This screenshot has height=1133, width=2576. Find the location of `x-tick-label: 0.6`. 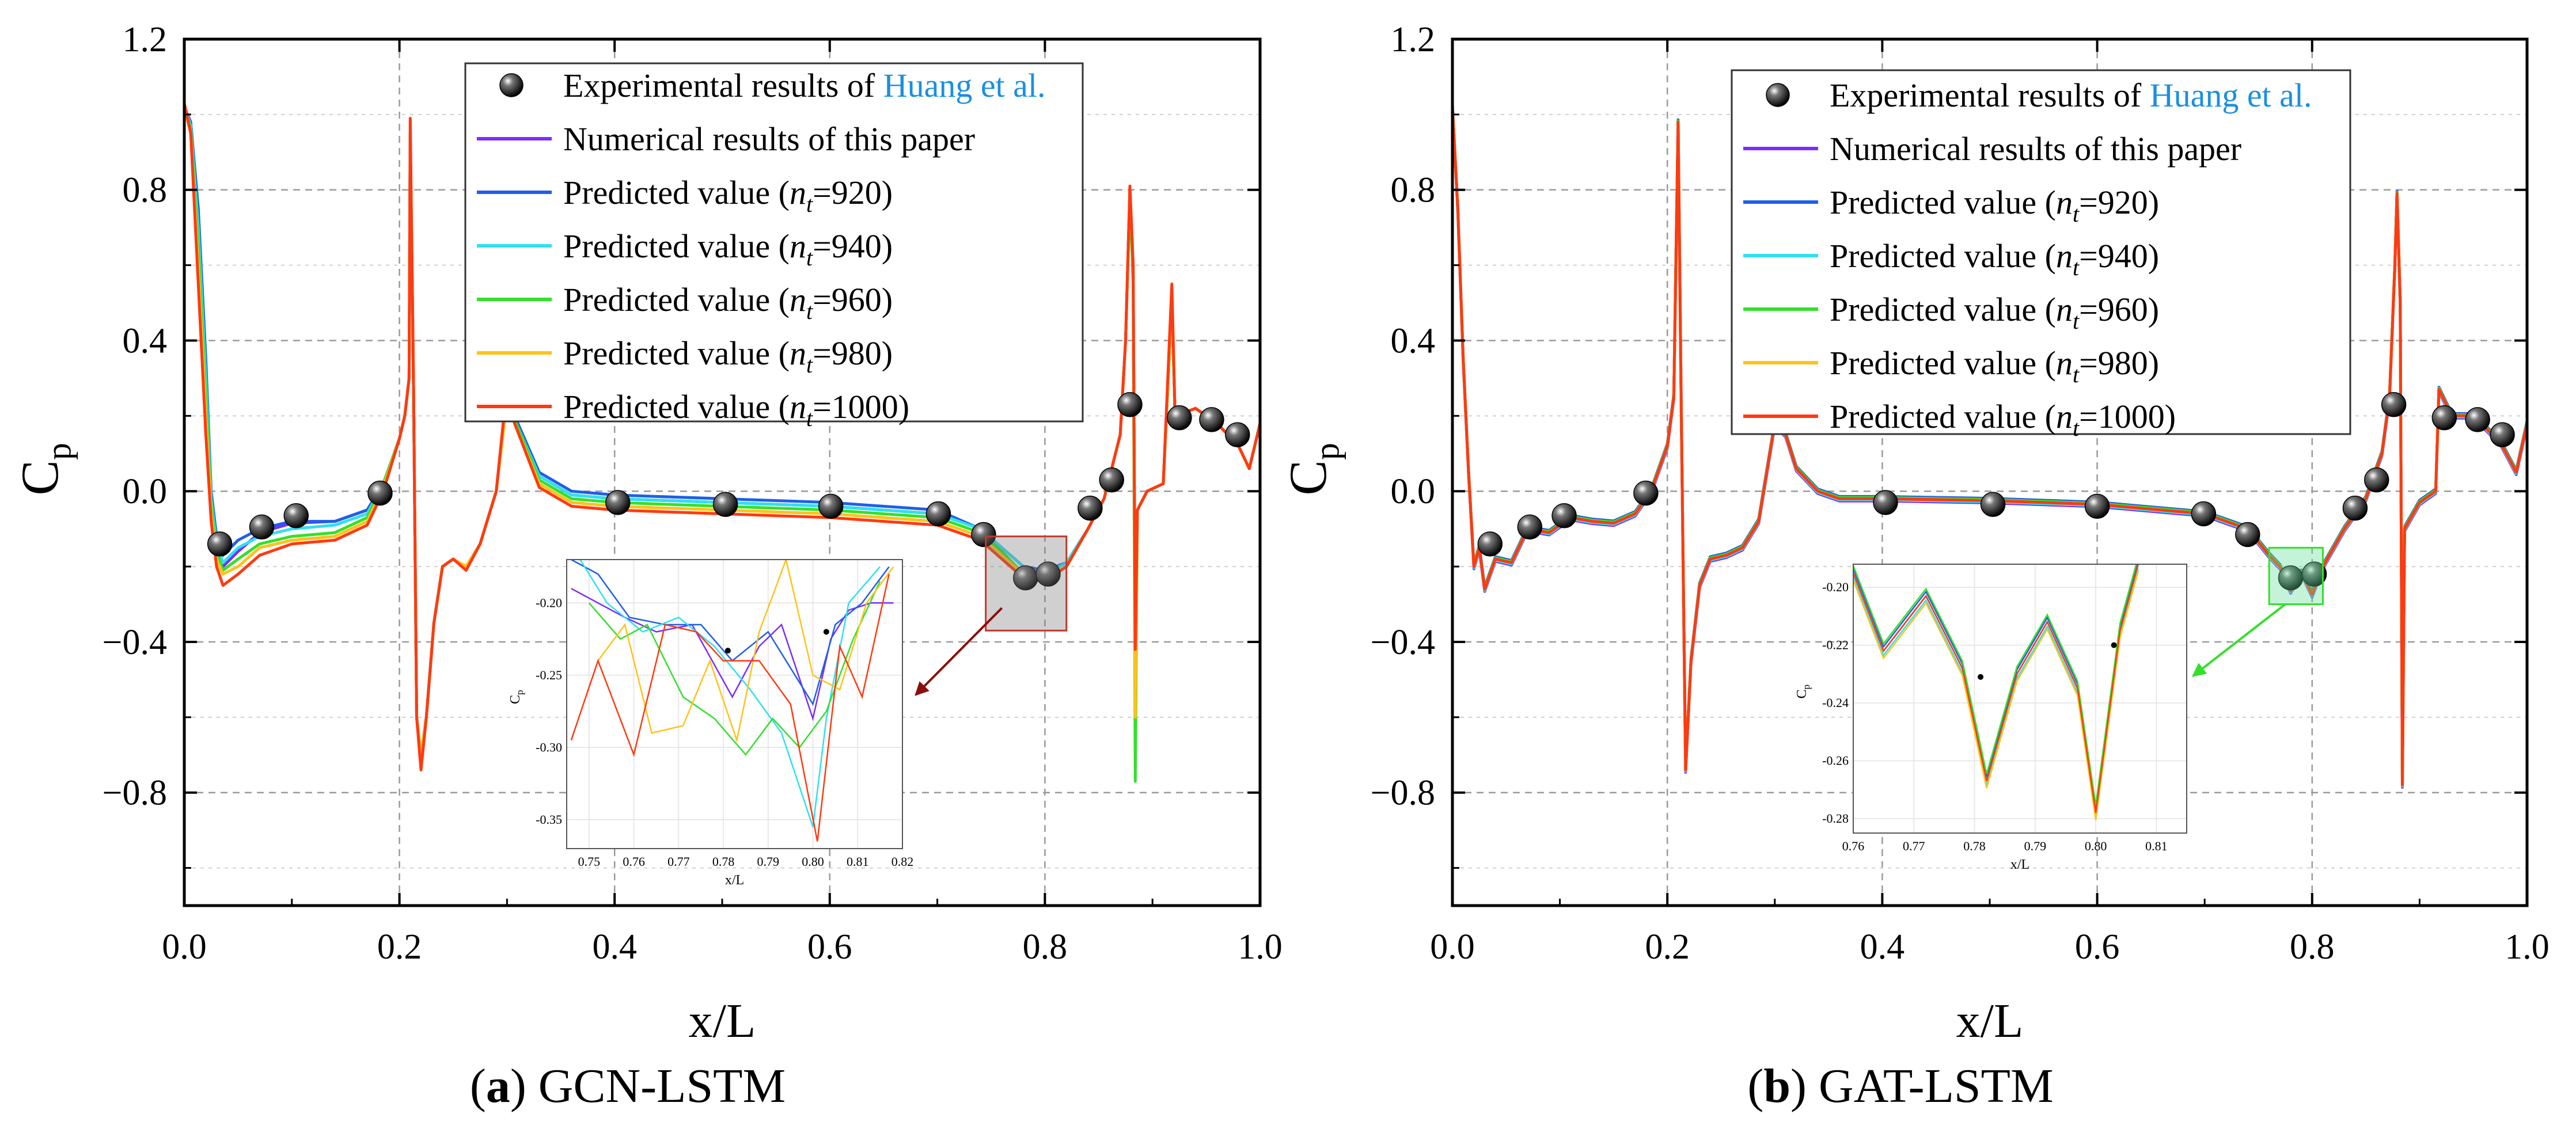

x-tick-label: 0.6 is located at coordinates (2097, 947).